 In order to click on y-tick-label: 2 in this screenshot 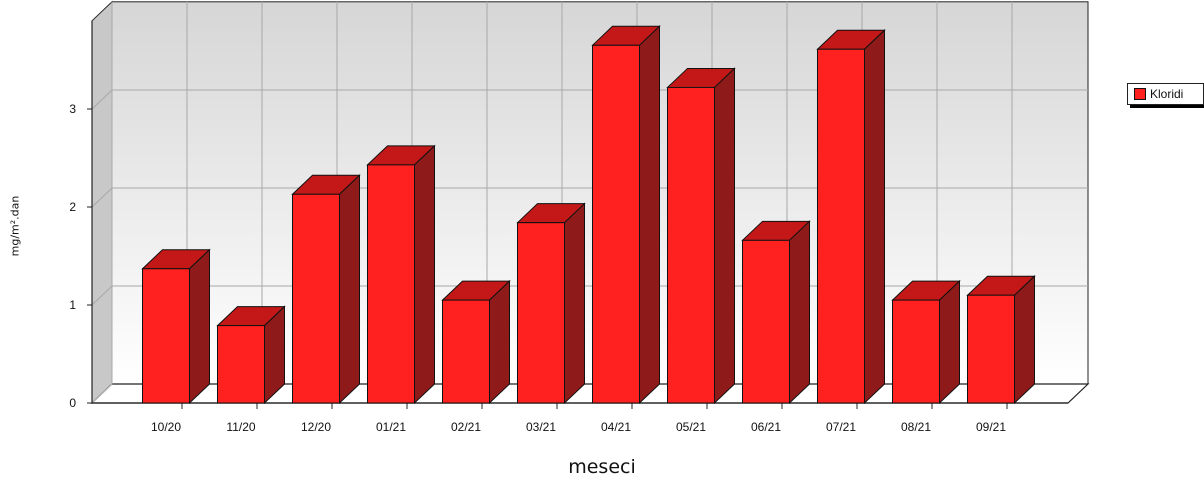, I will do `click(72, 207)`.